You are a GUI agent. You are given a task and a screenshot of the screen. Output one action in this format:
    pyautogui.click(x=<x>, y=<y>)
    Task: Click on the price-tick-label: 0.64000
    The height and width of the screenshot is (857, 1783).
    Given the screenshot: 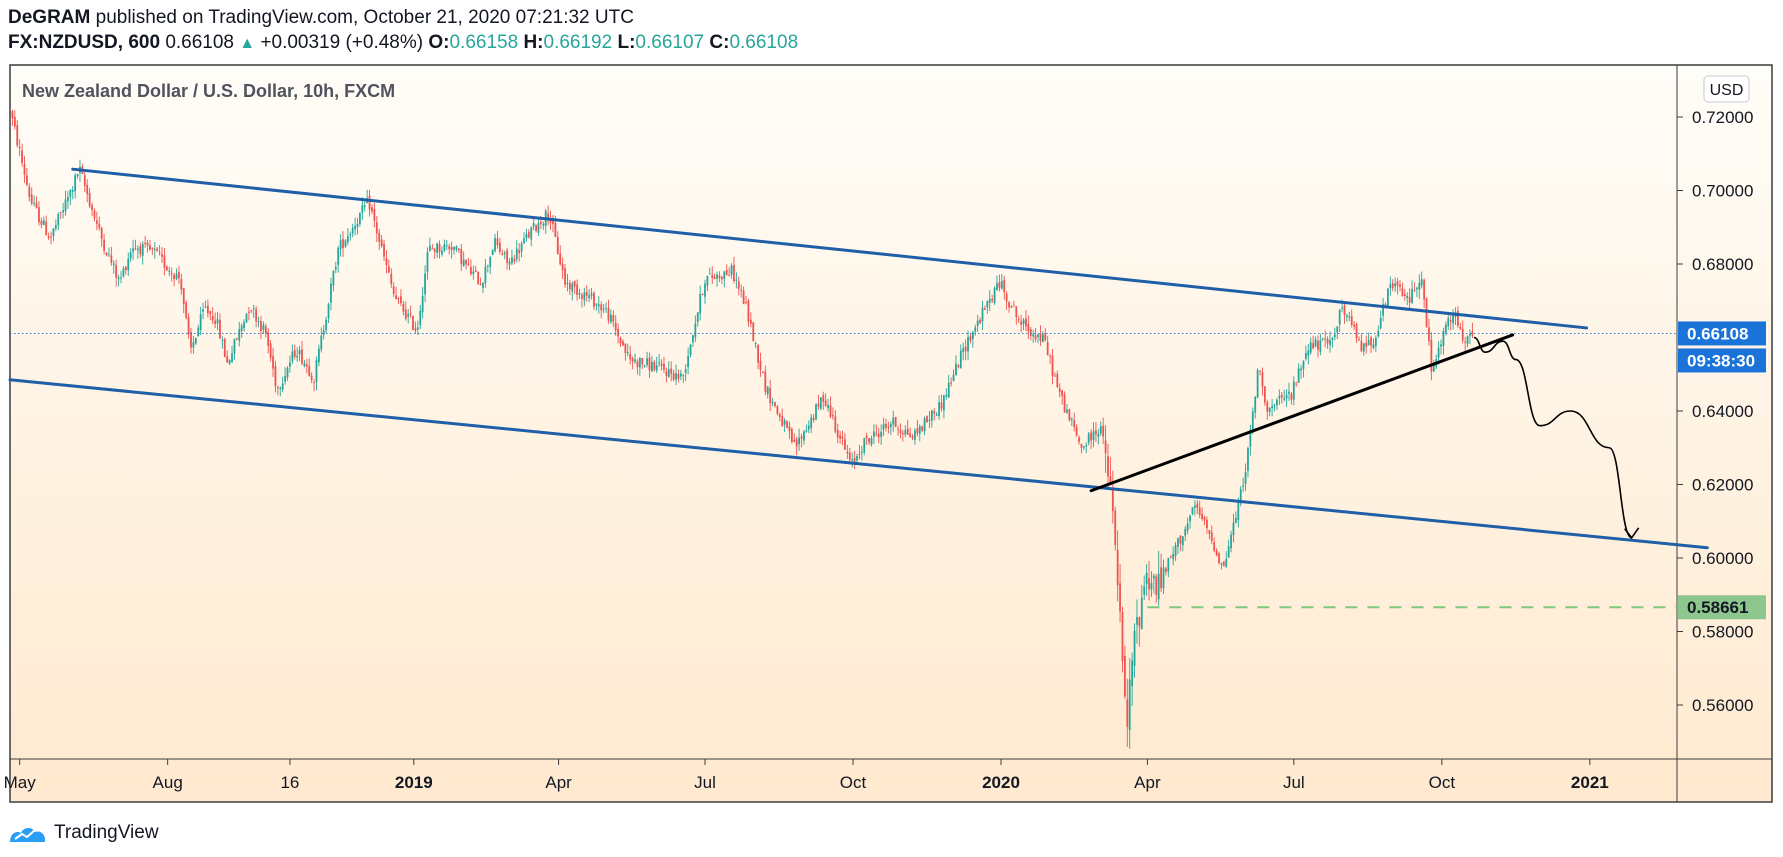 What is the action you would take?
    pyautogui.click(x=1722, y=411)
    